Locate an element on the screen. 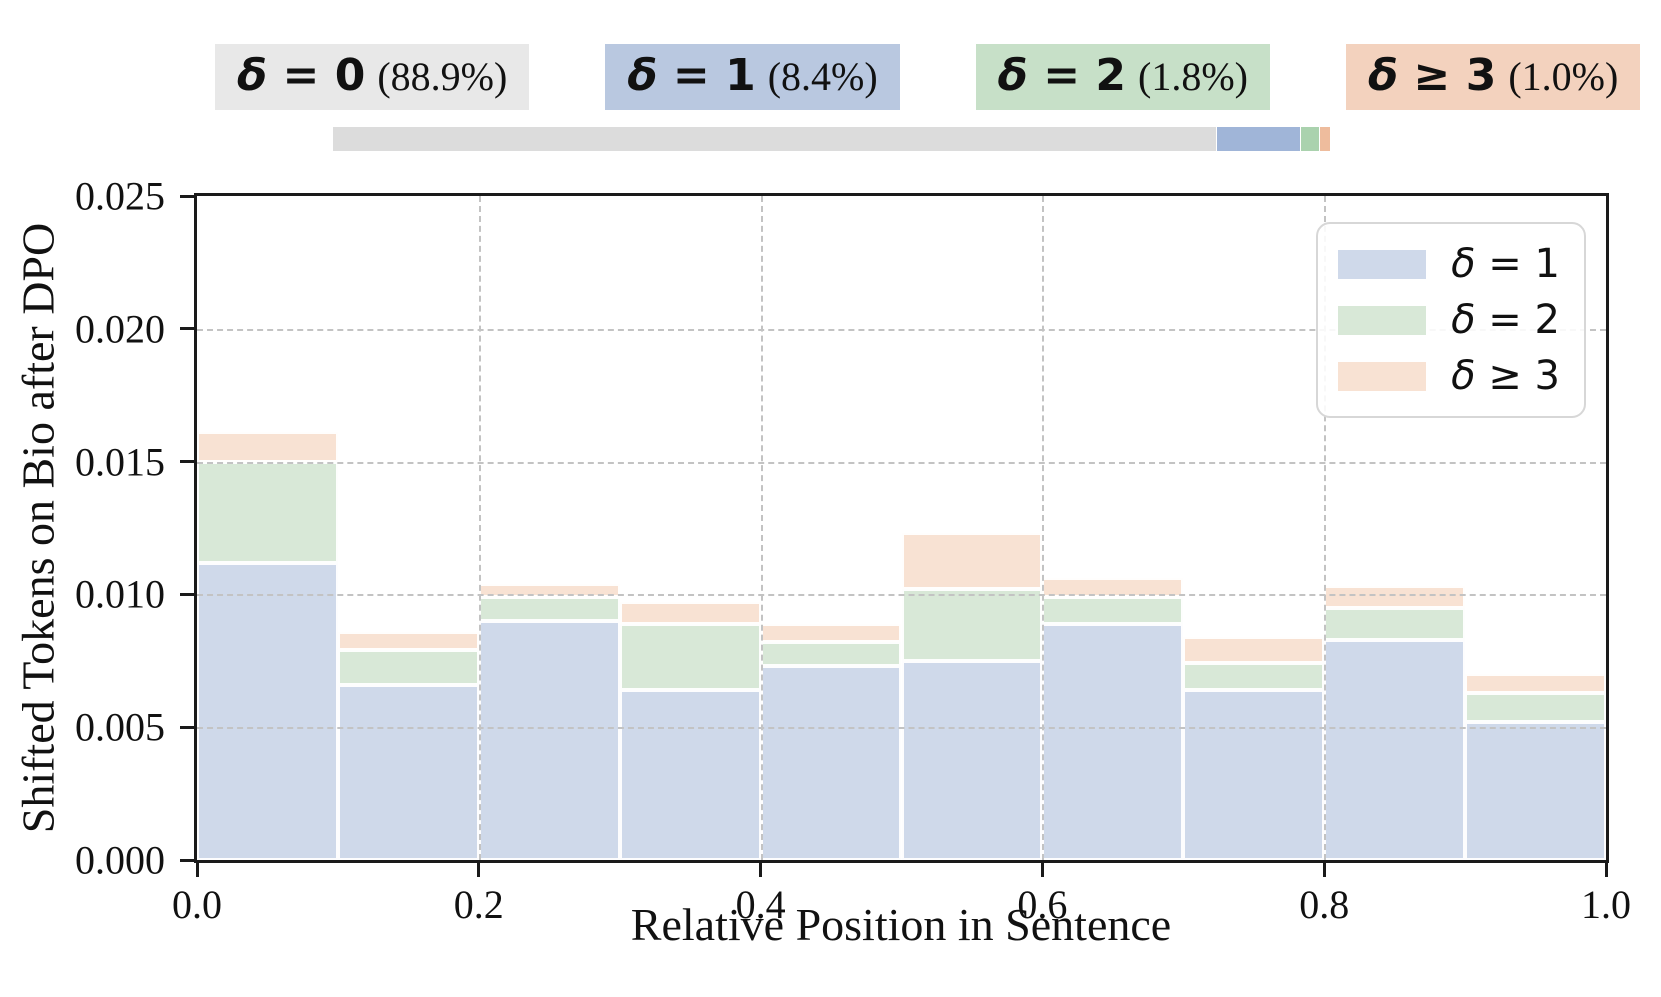  legend-label: δ ≥ 3 is located at coordinates (1505, 376).